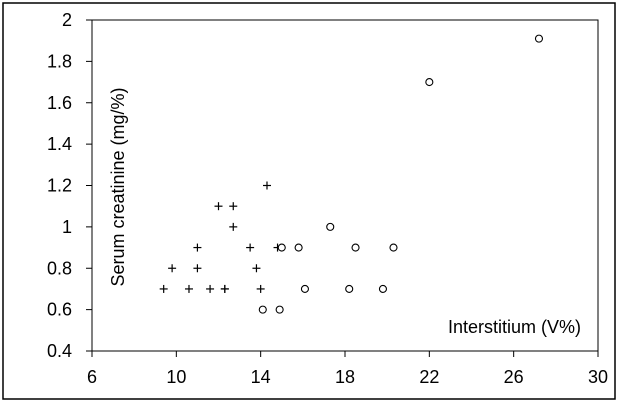 The width and height of the screenshot is (618, 401). What do you see at coordinates (345, 377) in the screenshot?
I see `x-tick-label: 18` at bounding box center [345, 377].